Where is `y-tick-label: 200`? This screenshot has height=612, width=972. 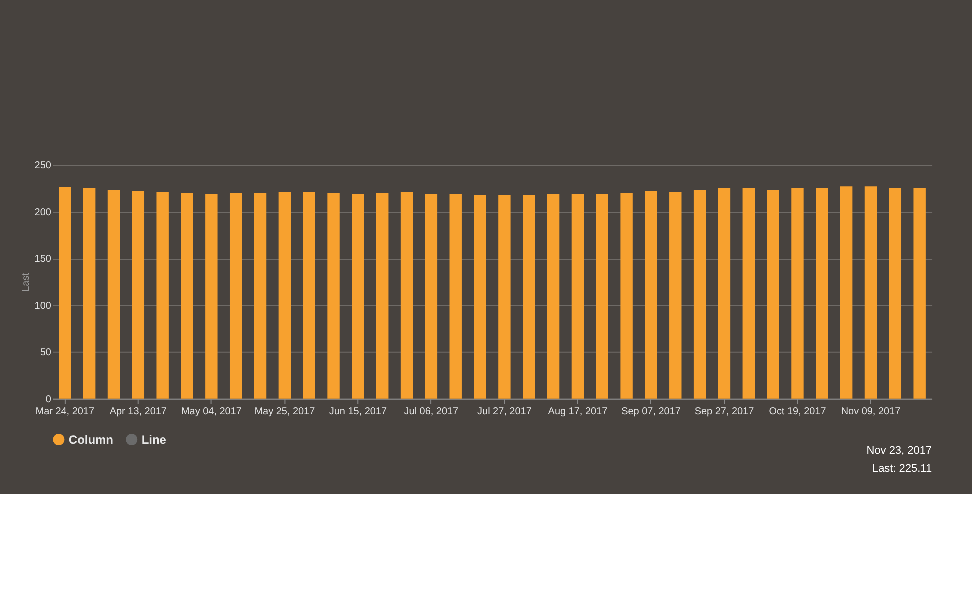 y-tick-label: 200 is located at coordinates (43, 212).